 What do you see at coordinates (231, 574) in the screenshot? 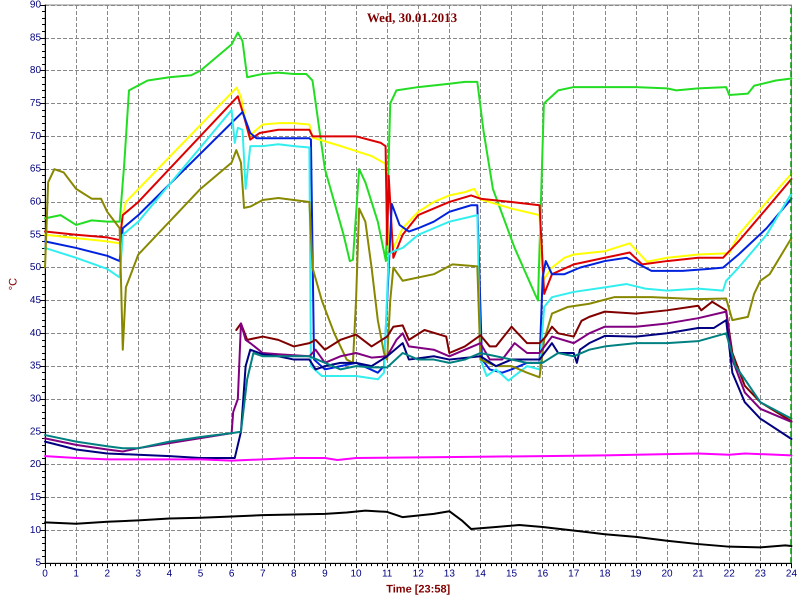
I see `x-tick-label: 6` at bounding box center [231, 574].